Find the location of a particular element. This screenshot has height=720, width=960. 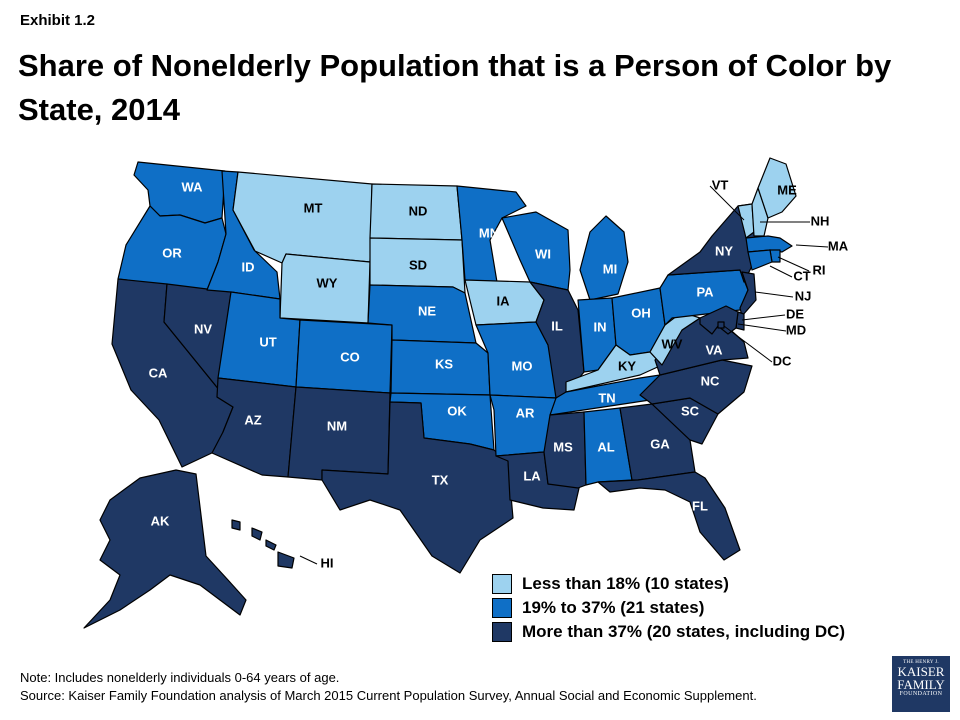

logo-foundation: FOUNDATION is located at coordinates (921, 694).